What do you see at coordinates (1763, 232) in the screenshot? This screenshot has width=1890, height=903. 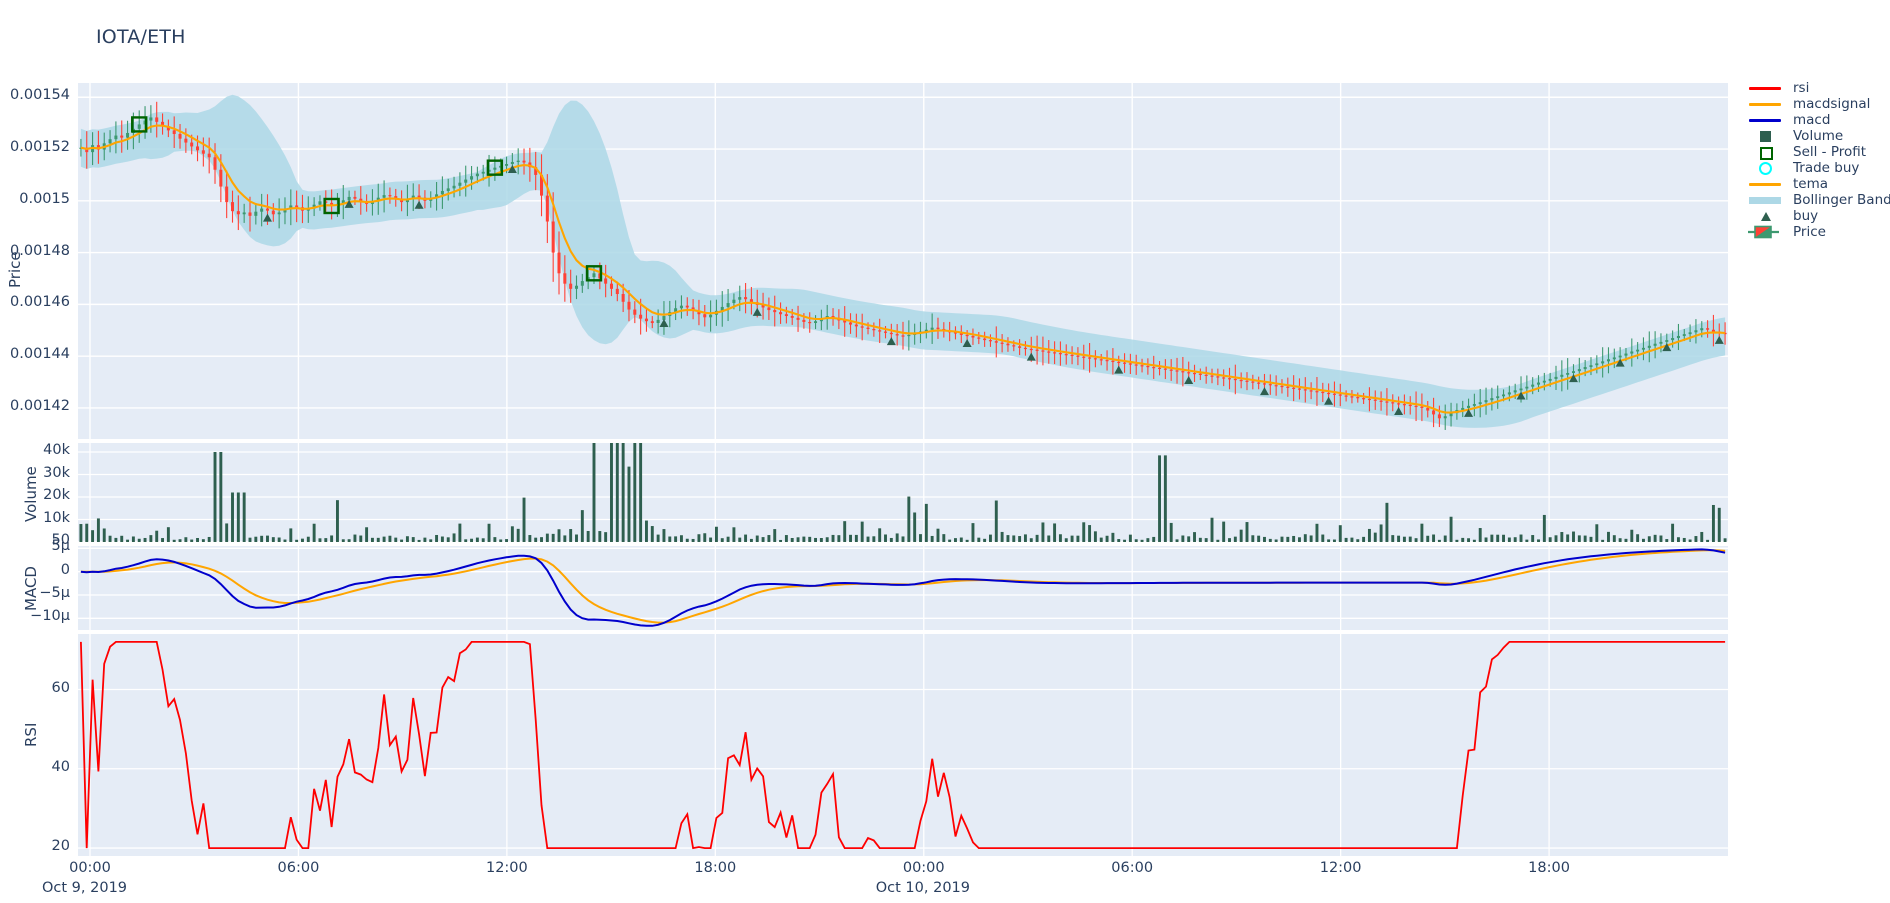 I see `candlestick-icon` at bounding box center [1763, 232].